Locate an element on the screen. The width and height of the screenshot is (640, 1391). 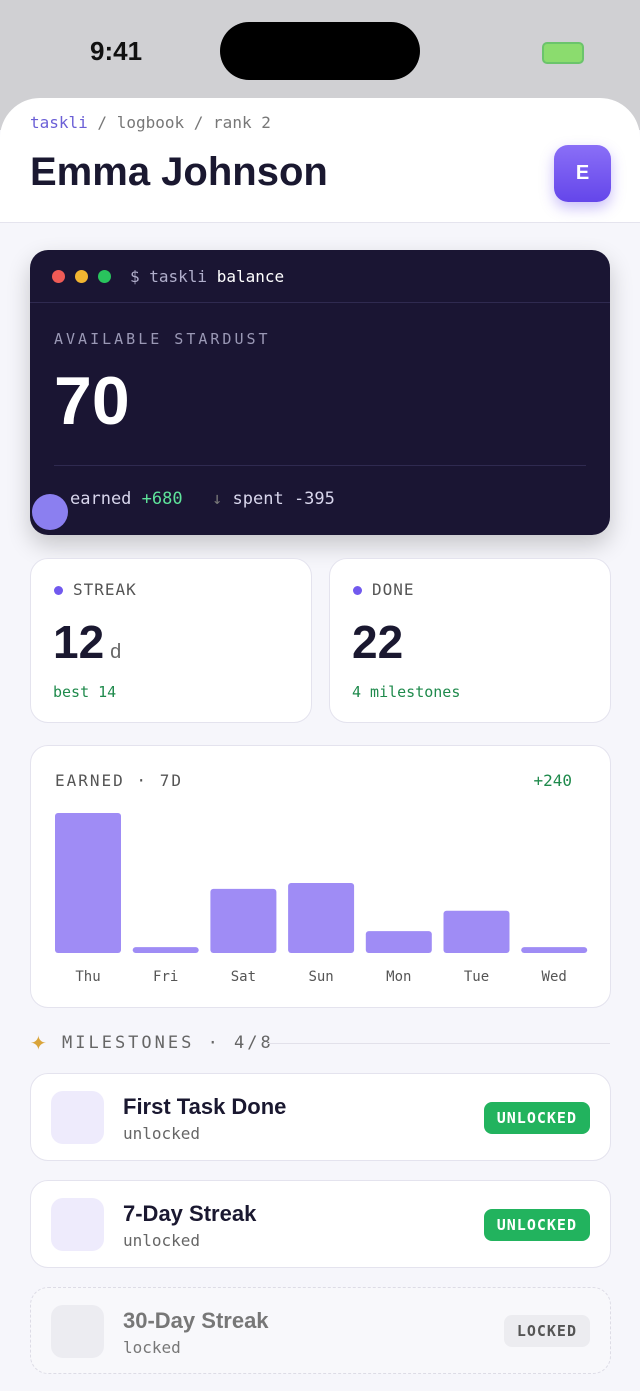
milestone-title: First Task Done is located at coordinates (205, 1106).